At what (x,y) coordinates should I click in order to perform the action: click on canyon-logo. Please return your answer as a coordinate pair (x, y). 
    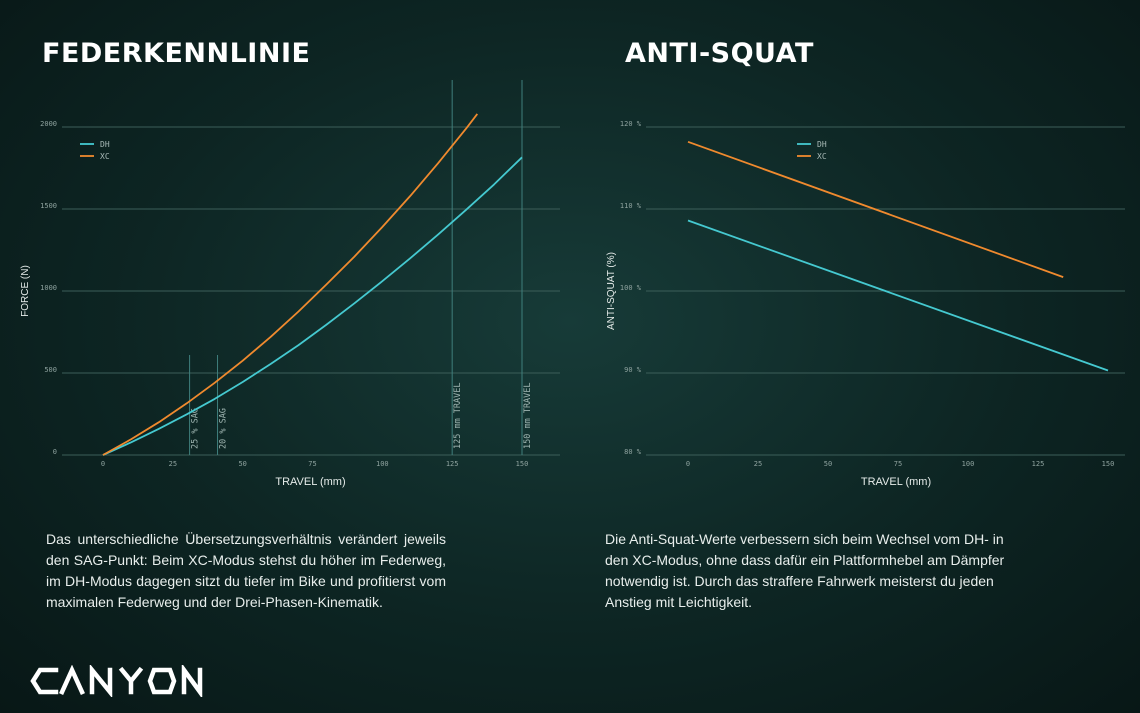
    Looking at the image, I should click on (117, 682).